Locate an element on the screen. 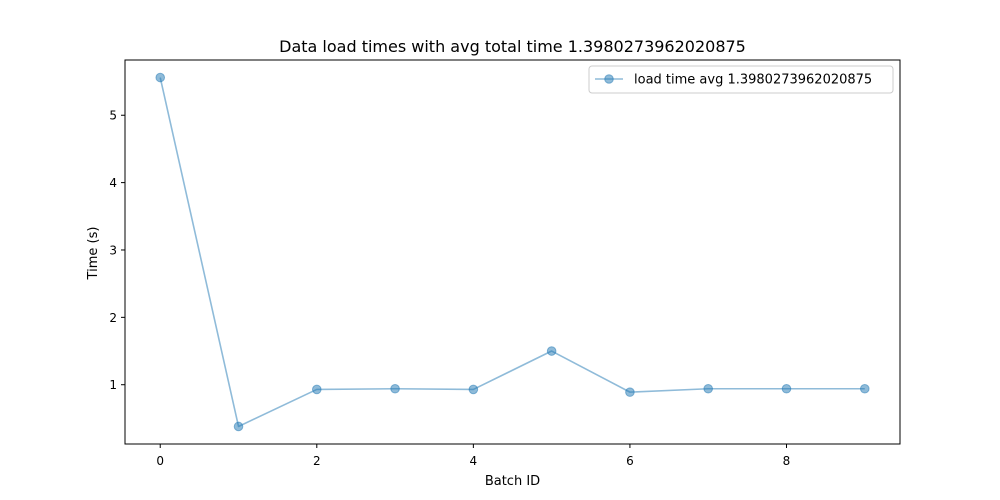 This screenshot has width=1000, height=500. x-axis-label: Batch ID is located at coordinates (512, 481).